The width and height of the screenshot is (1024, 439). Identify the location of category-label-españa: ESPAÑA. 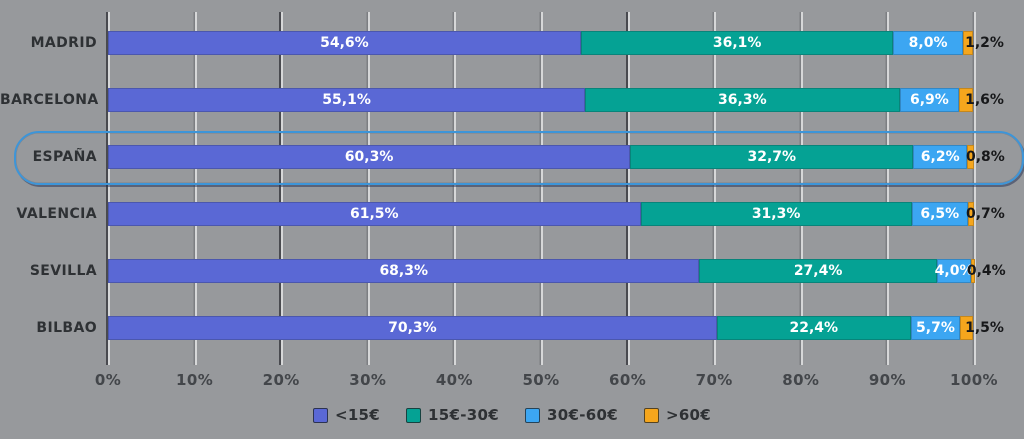
(64, 157).